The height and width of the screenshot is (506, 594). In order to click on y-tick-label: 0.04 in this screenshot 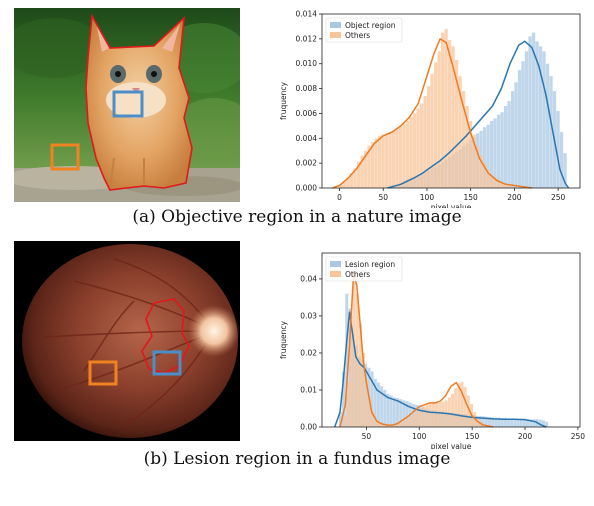, I will do `click(308, 278)`.